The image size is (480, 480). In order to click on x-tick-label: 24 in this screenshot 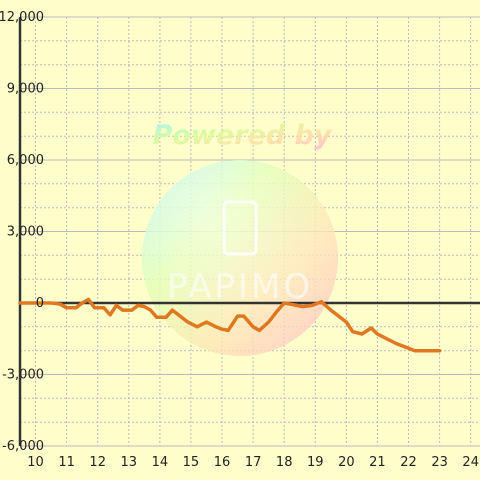, I will do `click(470, 462)`.